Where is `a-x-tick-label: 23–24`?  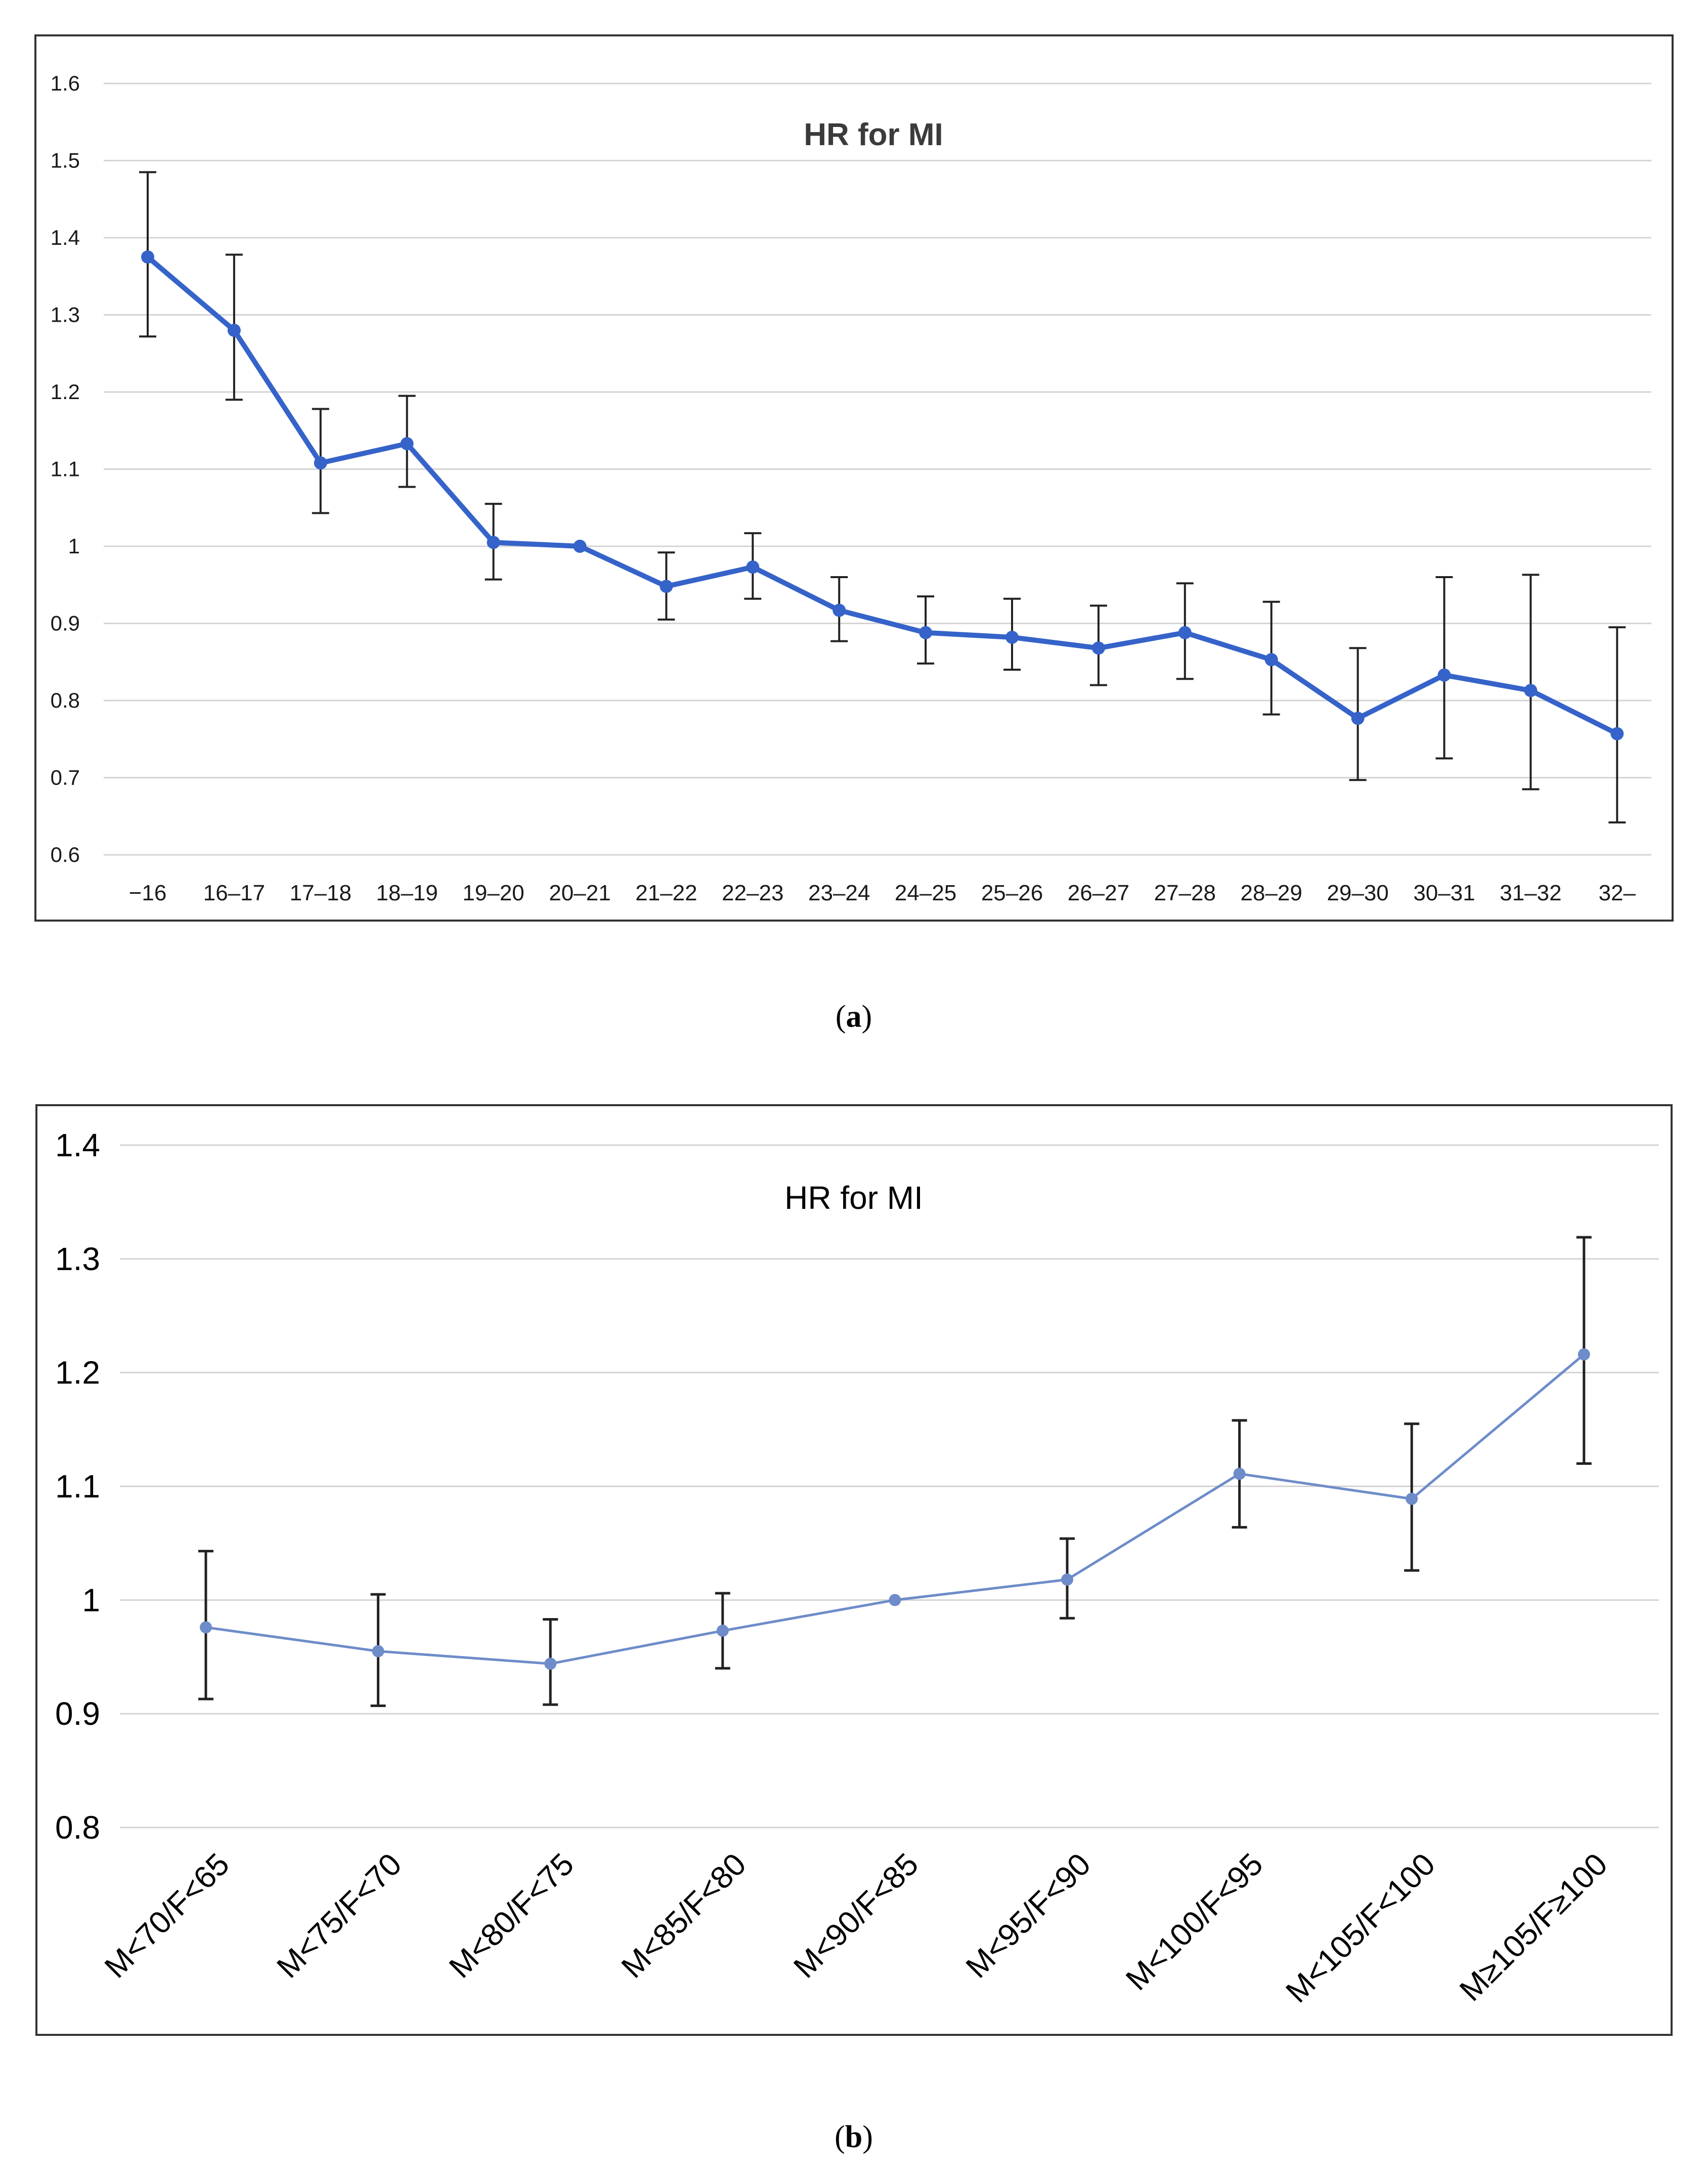
a-x-tick-label: 23–24 is located at coordinates (839, 893).